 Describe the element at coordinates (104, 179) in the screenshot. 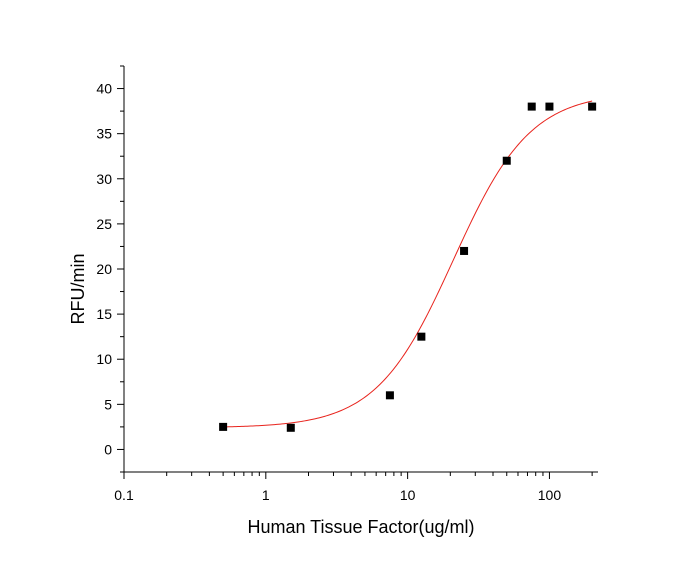

I see `y-tick-label: 30` at that location.